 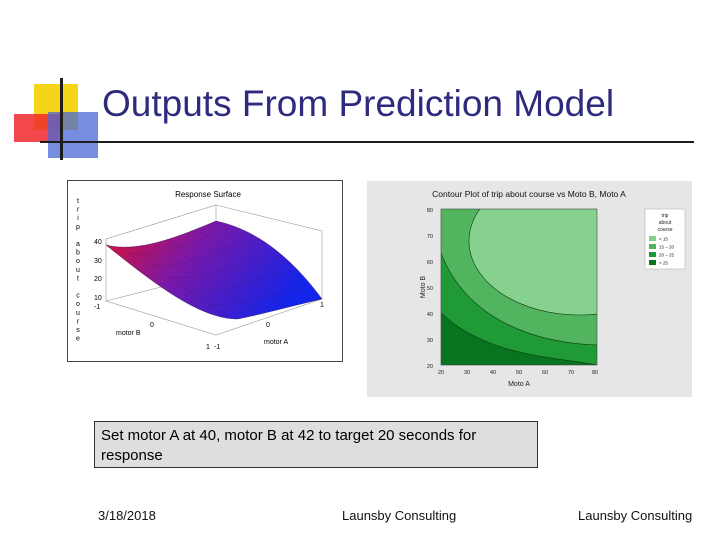 What do you see at coordinates (399, 515) in the screenshot?
I see `footer-center: Launsby Consulting` at bounding box center [399, 515].